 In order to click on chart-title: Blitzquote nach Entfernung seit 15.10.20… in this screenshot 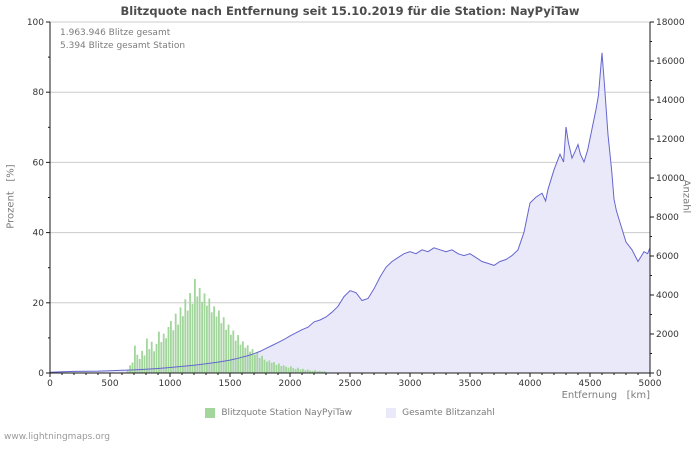, I will do `click(350, 11)`.